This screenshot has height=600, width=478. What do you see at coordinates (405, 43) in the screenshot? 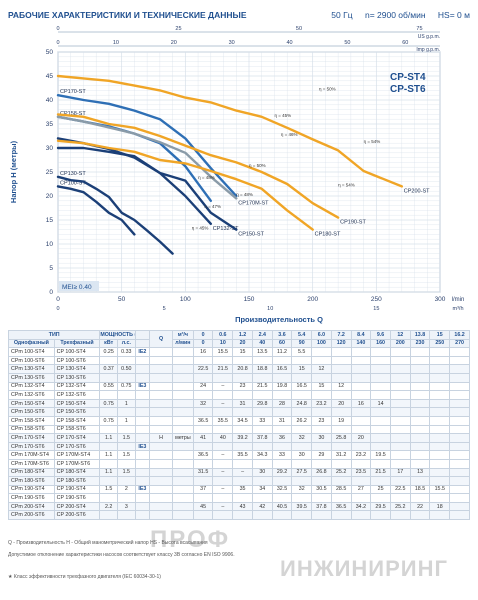
I see `x-tick-imp: 60` at bounding box center [405, 43].